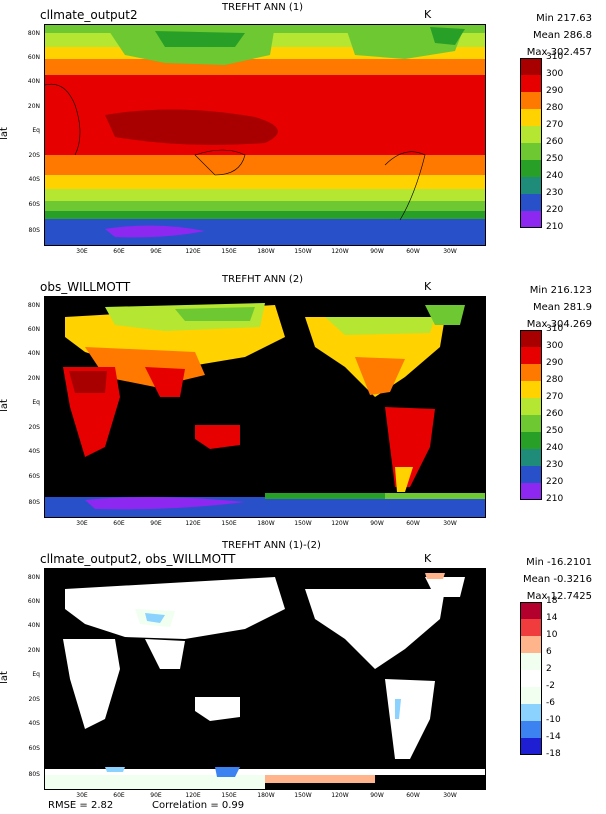  I want to click on lat-tick-label: 60S, so click(34, 748).